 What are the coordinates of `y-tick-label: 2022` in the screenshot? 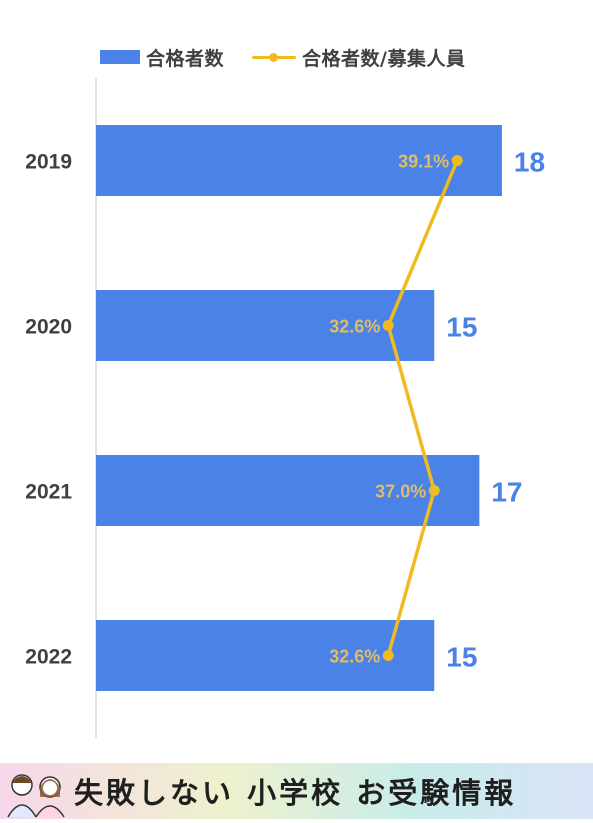 It's located at (48, 657).